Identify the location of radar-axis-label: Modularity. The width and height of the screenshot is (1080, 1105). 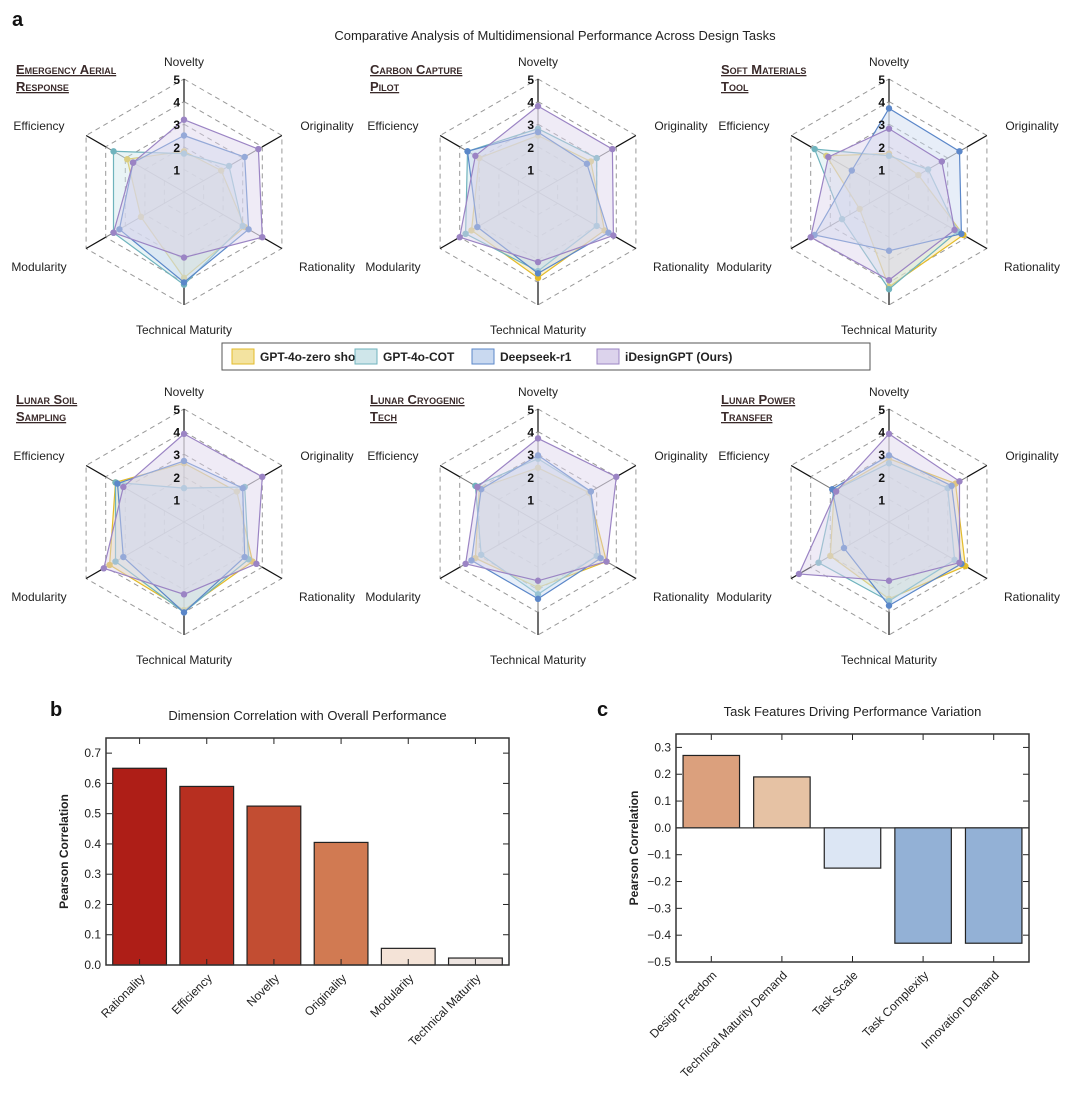
(38, 597).